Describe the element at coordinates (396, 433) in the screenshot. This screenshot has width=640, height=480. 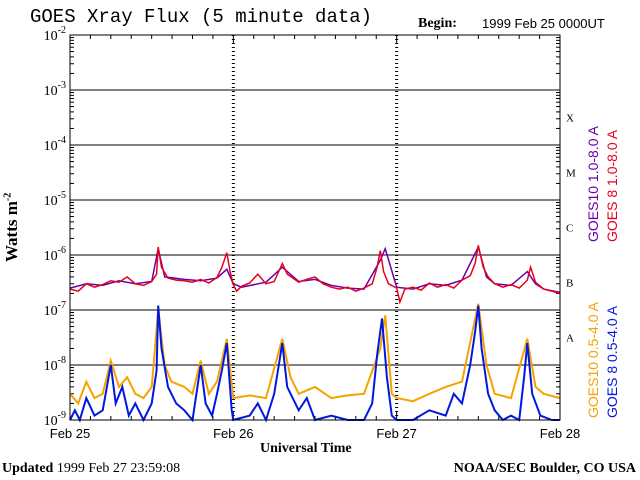
I see `x-tick-label: Feb 27` at that location.